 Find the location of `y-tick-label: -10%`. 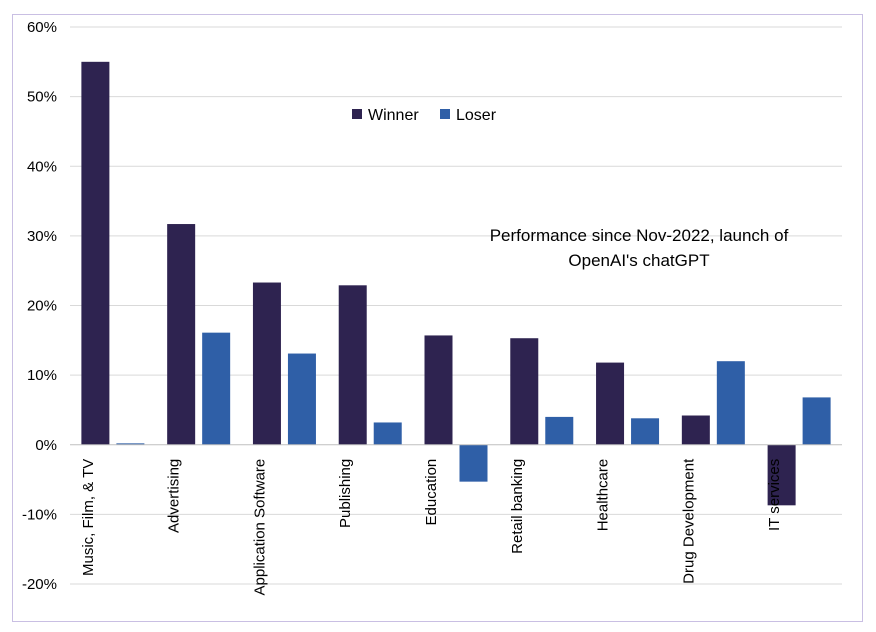

y-tick-label: -10% is located at coordinates (39, 514).